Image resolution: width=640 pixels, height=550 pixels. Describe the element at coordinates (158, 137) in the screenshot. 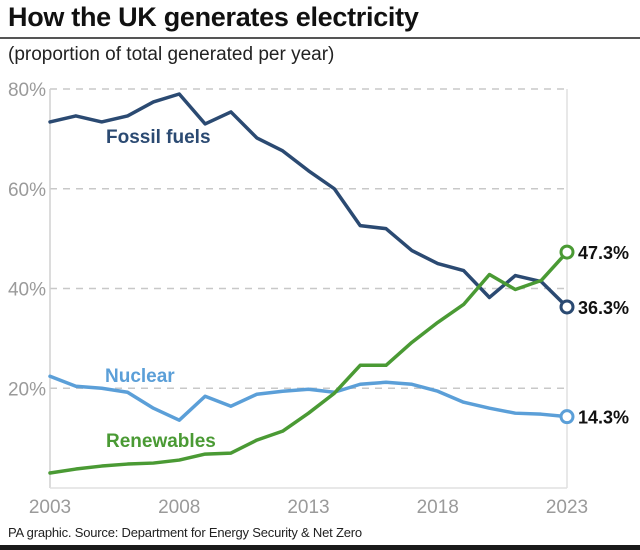

I see `fossil-fuels-series-label: Fossil fuels` at that location.